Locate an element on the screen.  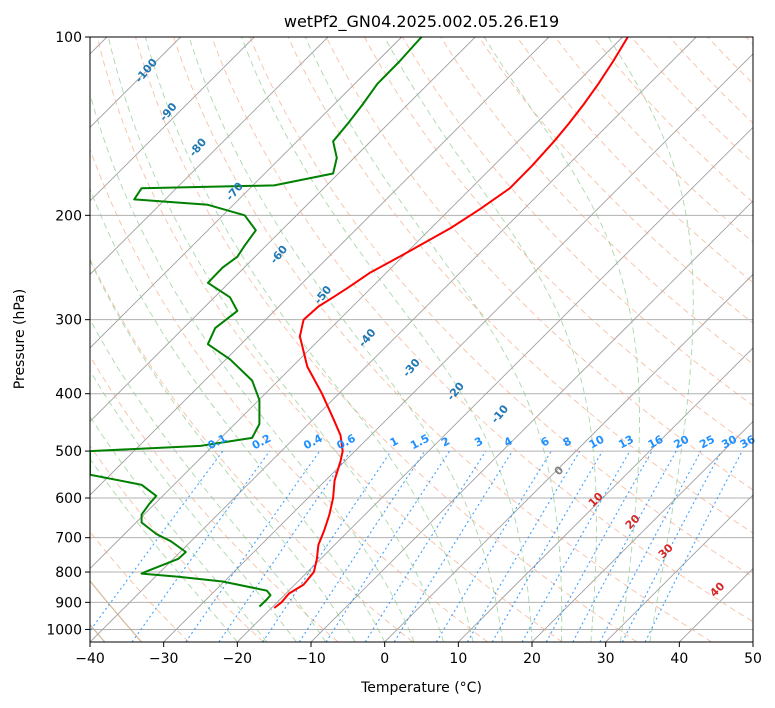
x-tick-label: 50 is located at coordinates (753, 659).